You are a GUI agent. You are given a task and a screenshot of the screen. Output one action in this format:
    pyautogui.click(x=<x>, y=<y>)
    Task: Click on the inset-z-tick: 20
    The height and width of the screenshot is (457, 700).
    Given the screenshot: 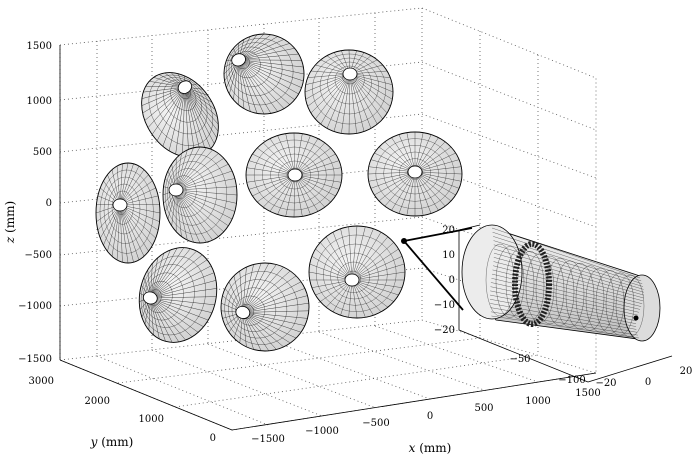 What is the action you would take?
    pyautogui.click(x=448, y=230)
    